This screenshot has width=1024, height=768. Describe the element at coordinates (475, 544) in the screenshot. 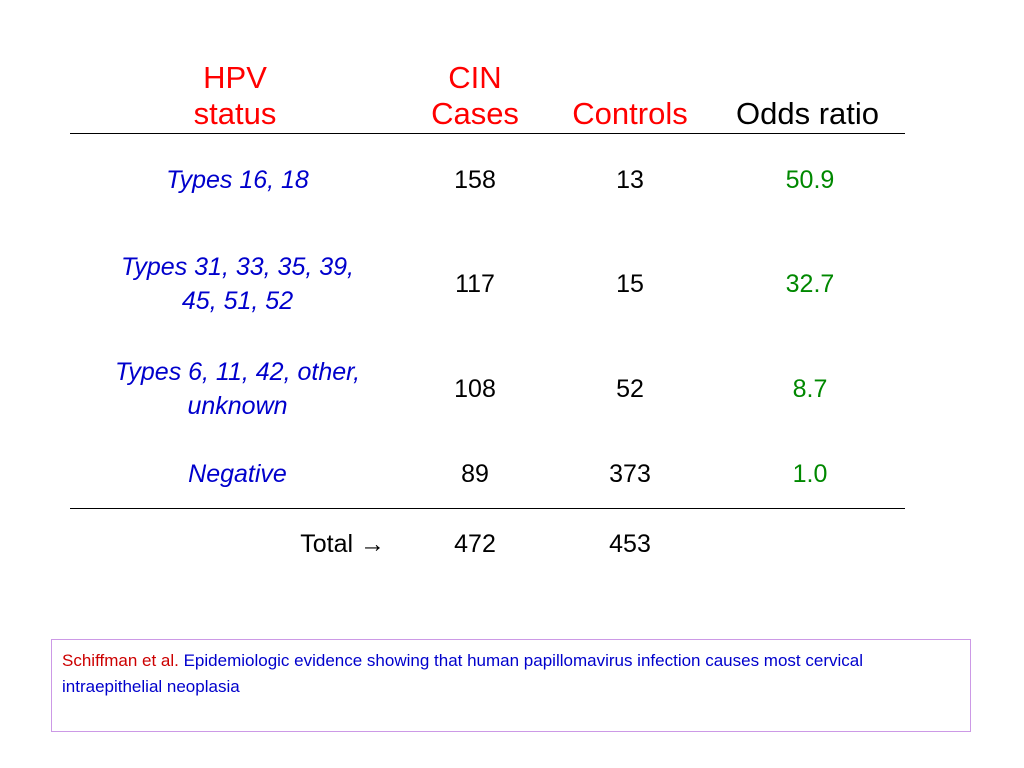

I see `total-cases: 472` at that location.